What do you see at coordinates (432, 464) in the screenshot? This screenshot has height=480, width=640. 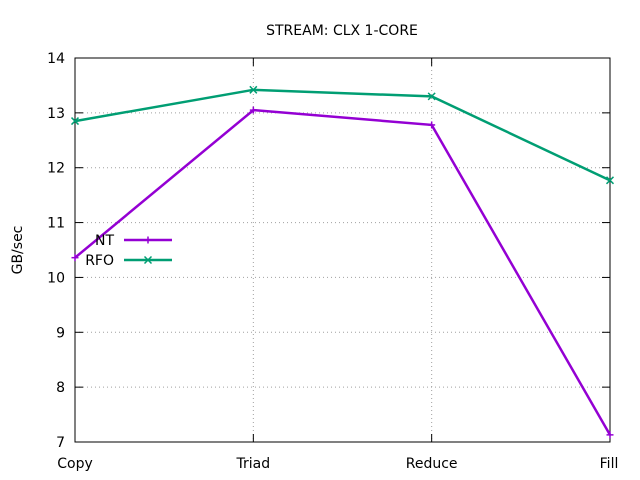 I see `x-tick-label: Reduce` at bounding box center [432, 464].